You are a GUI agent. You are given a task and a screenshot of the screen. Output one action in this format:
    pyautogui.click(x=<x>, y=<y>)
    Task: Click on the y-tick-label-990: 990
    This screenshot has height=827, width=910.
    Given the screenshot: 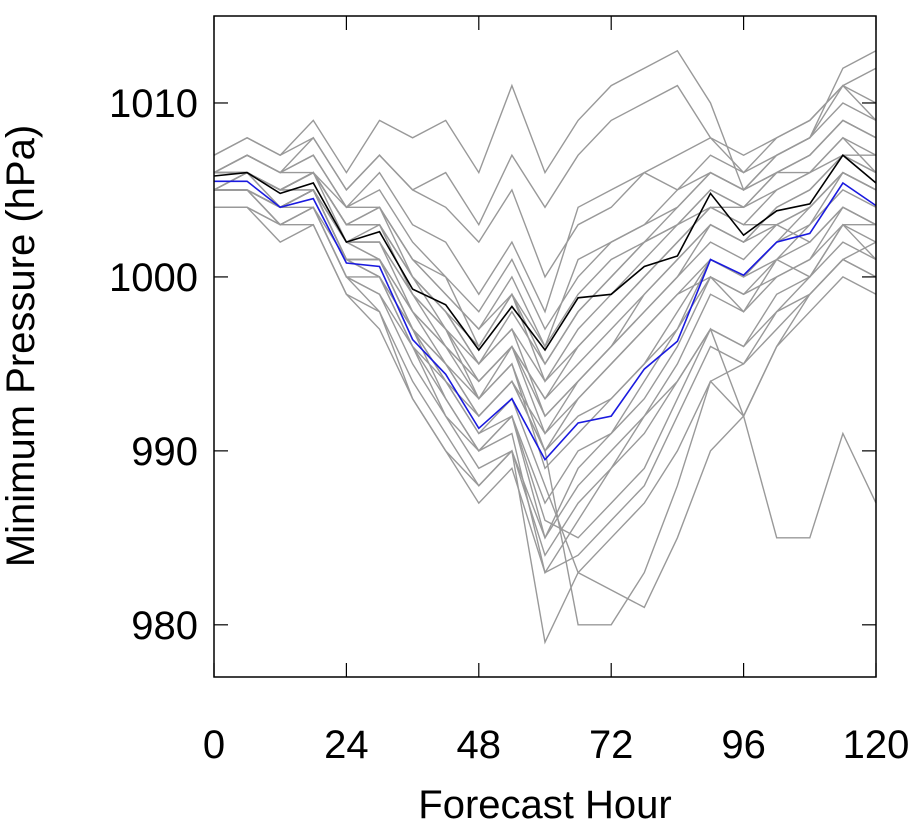 What is the action you would take?
    pyautogui.click(x=164, y=452)
    